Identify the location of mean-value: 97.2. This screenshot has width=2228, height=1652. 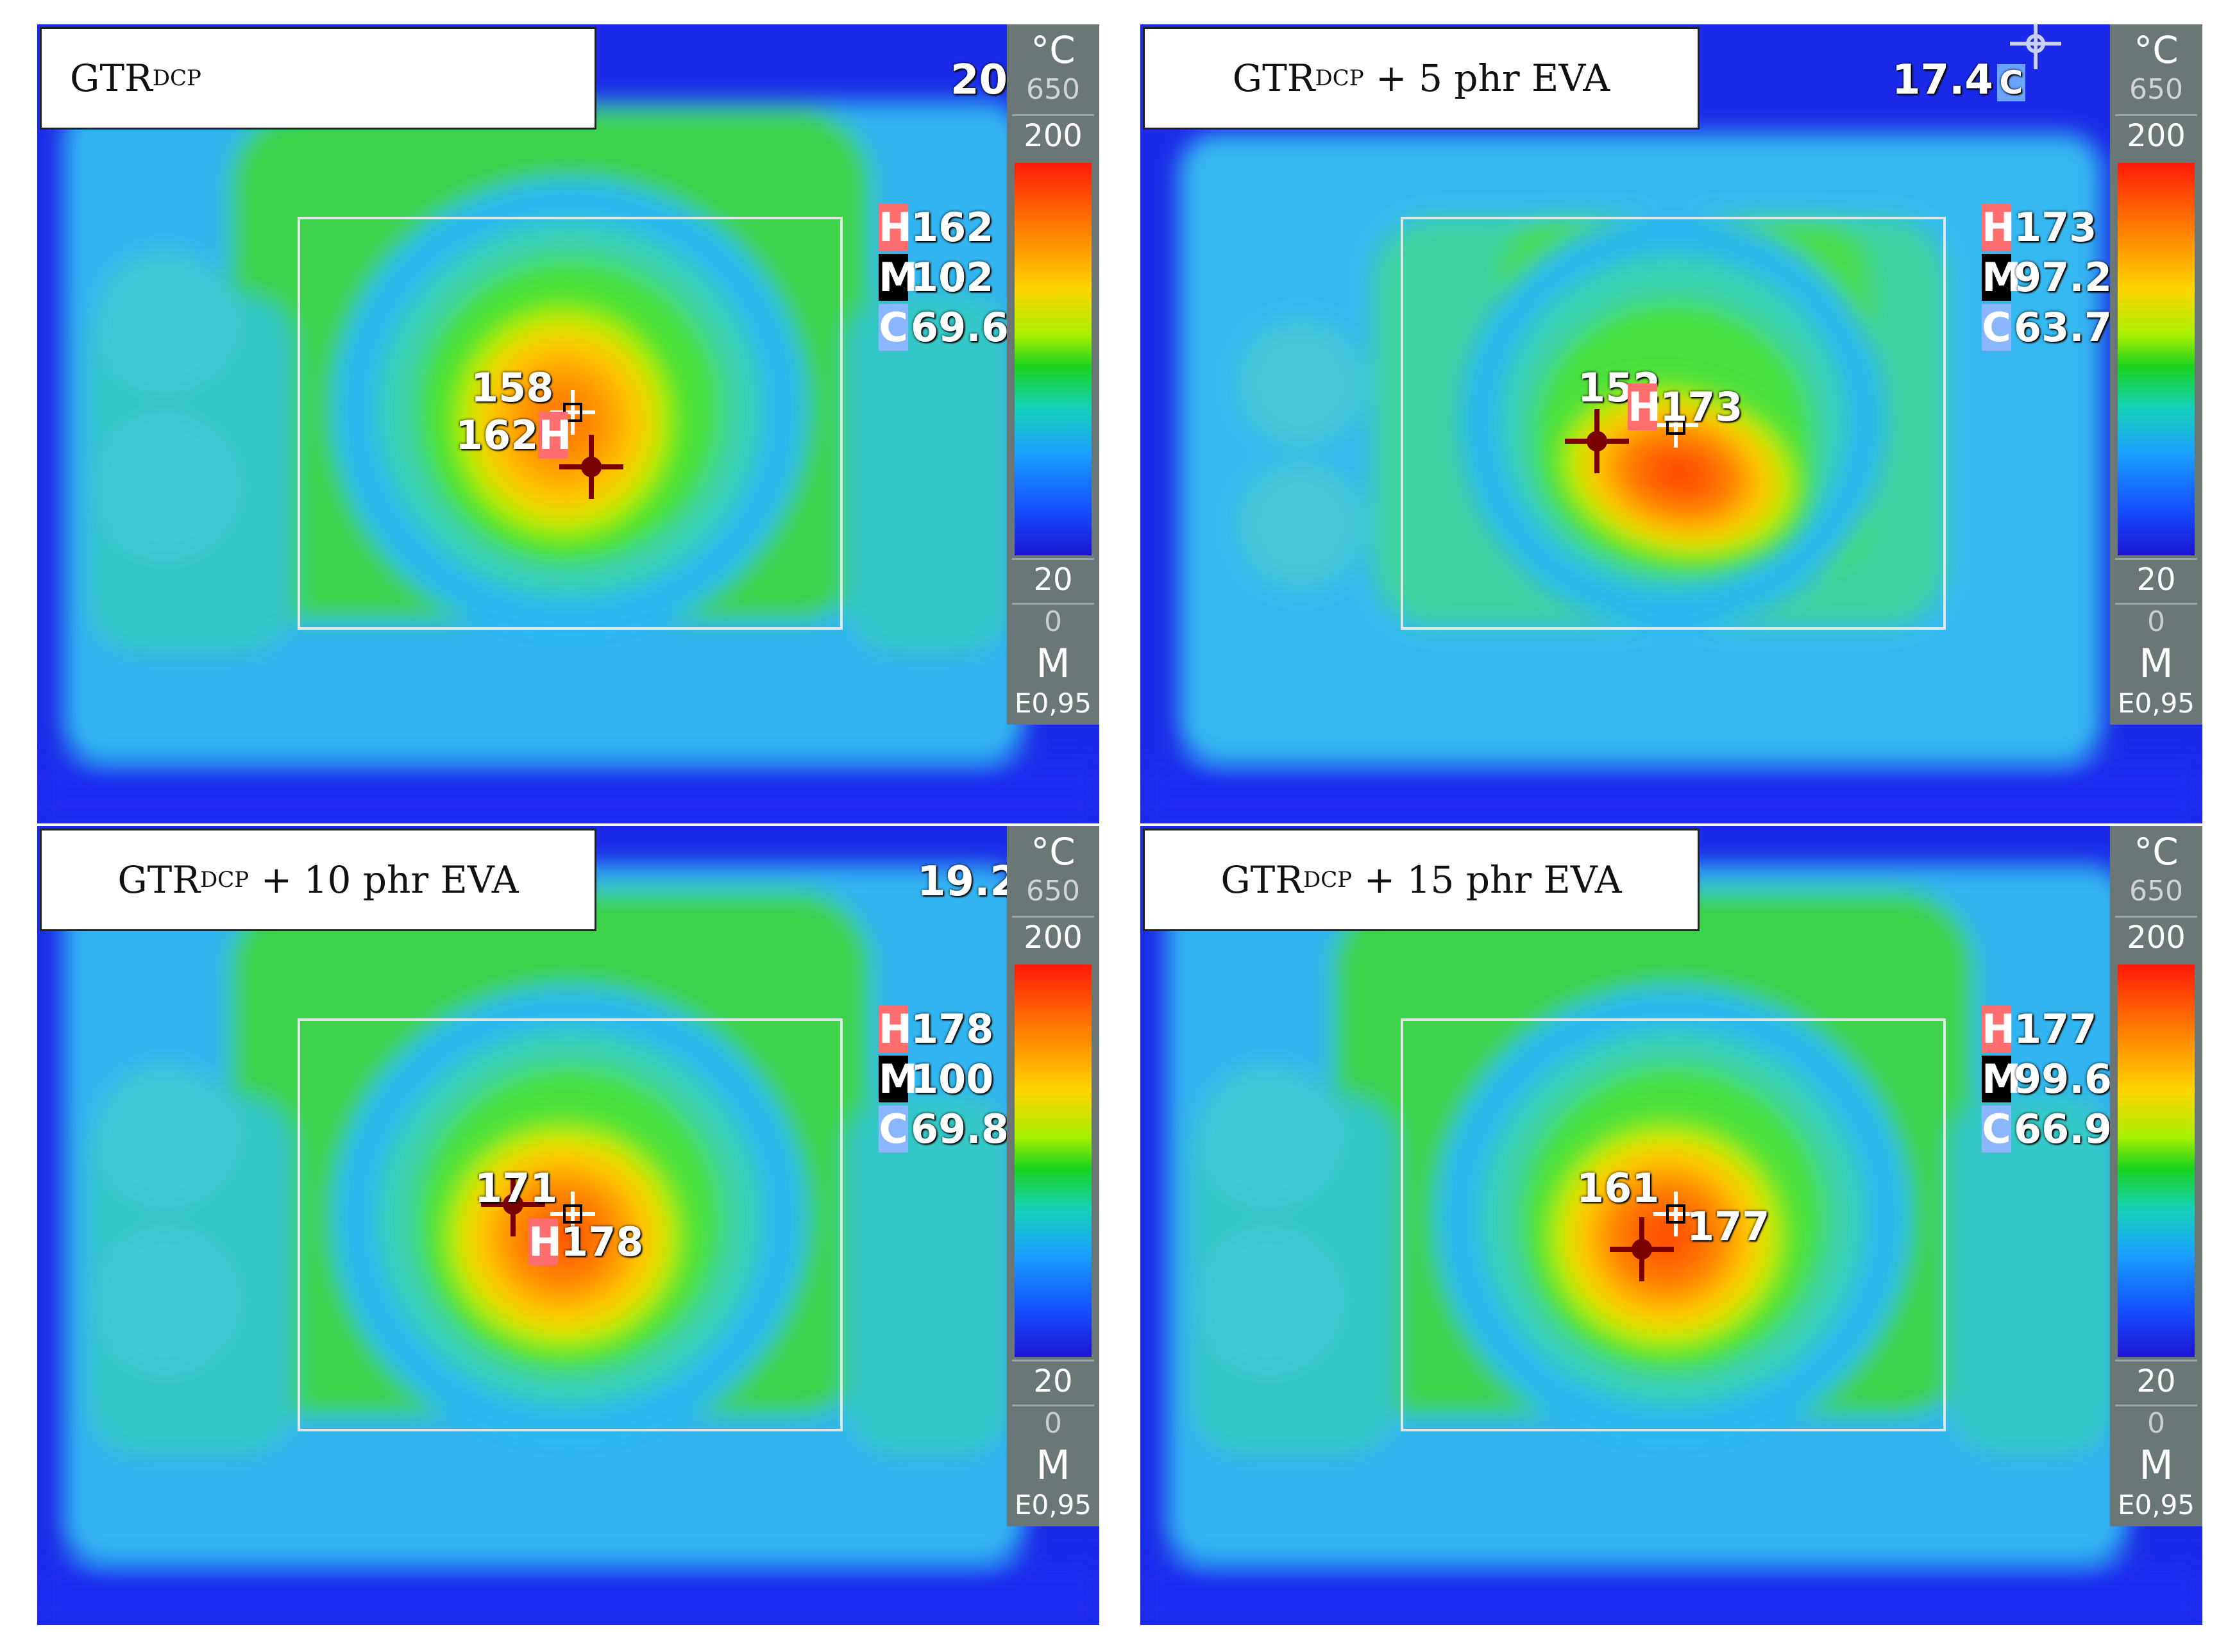
(2063, 277).